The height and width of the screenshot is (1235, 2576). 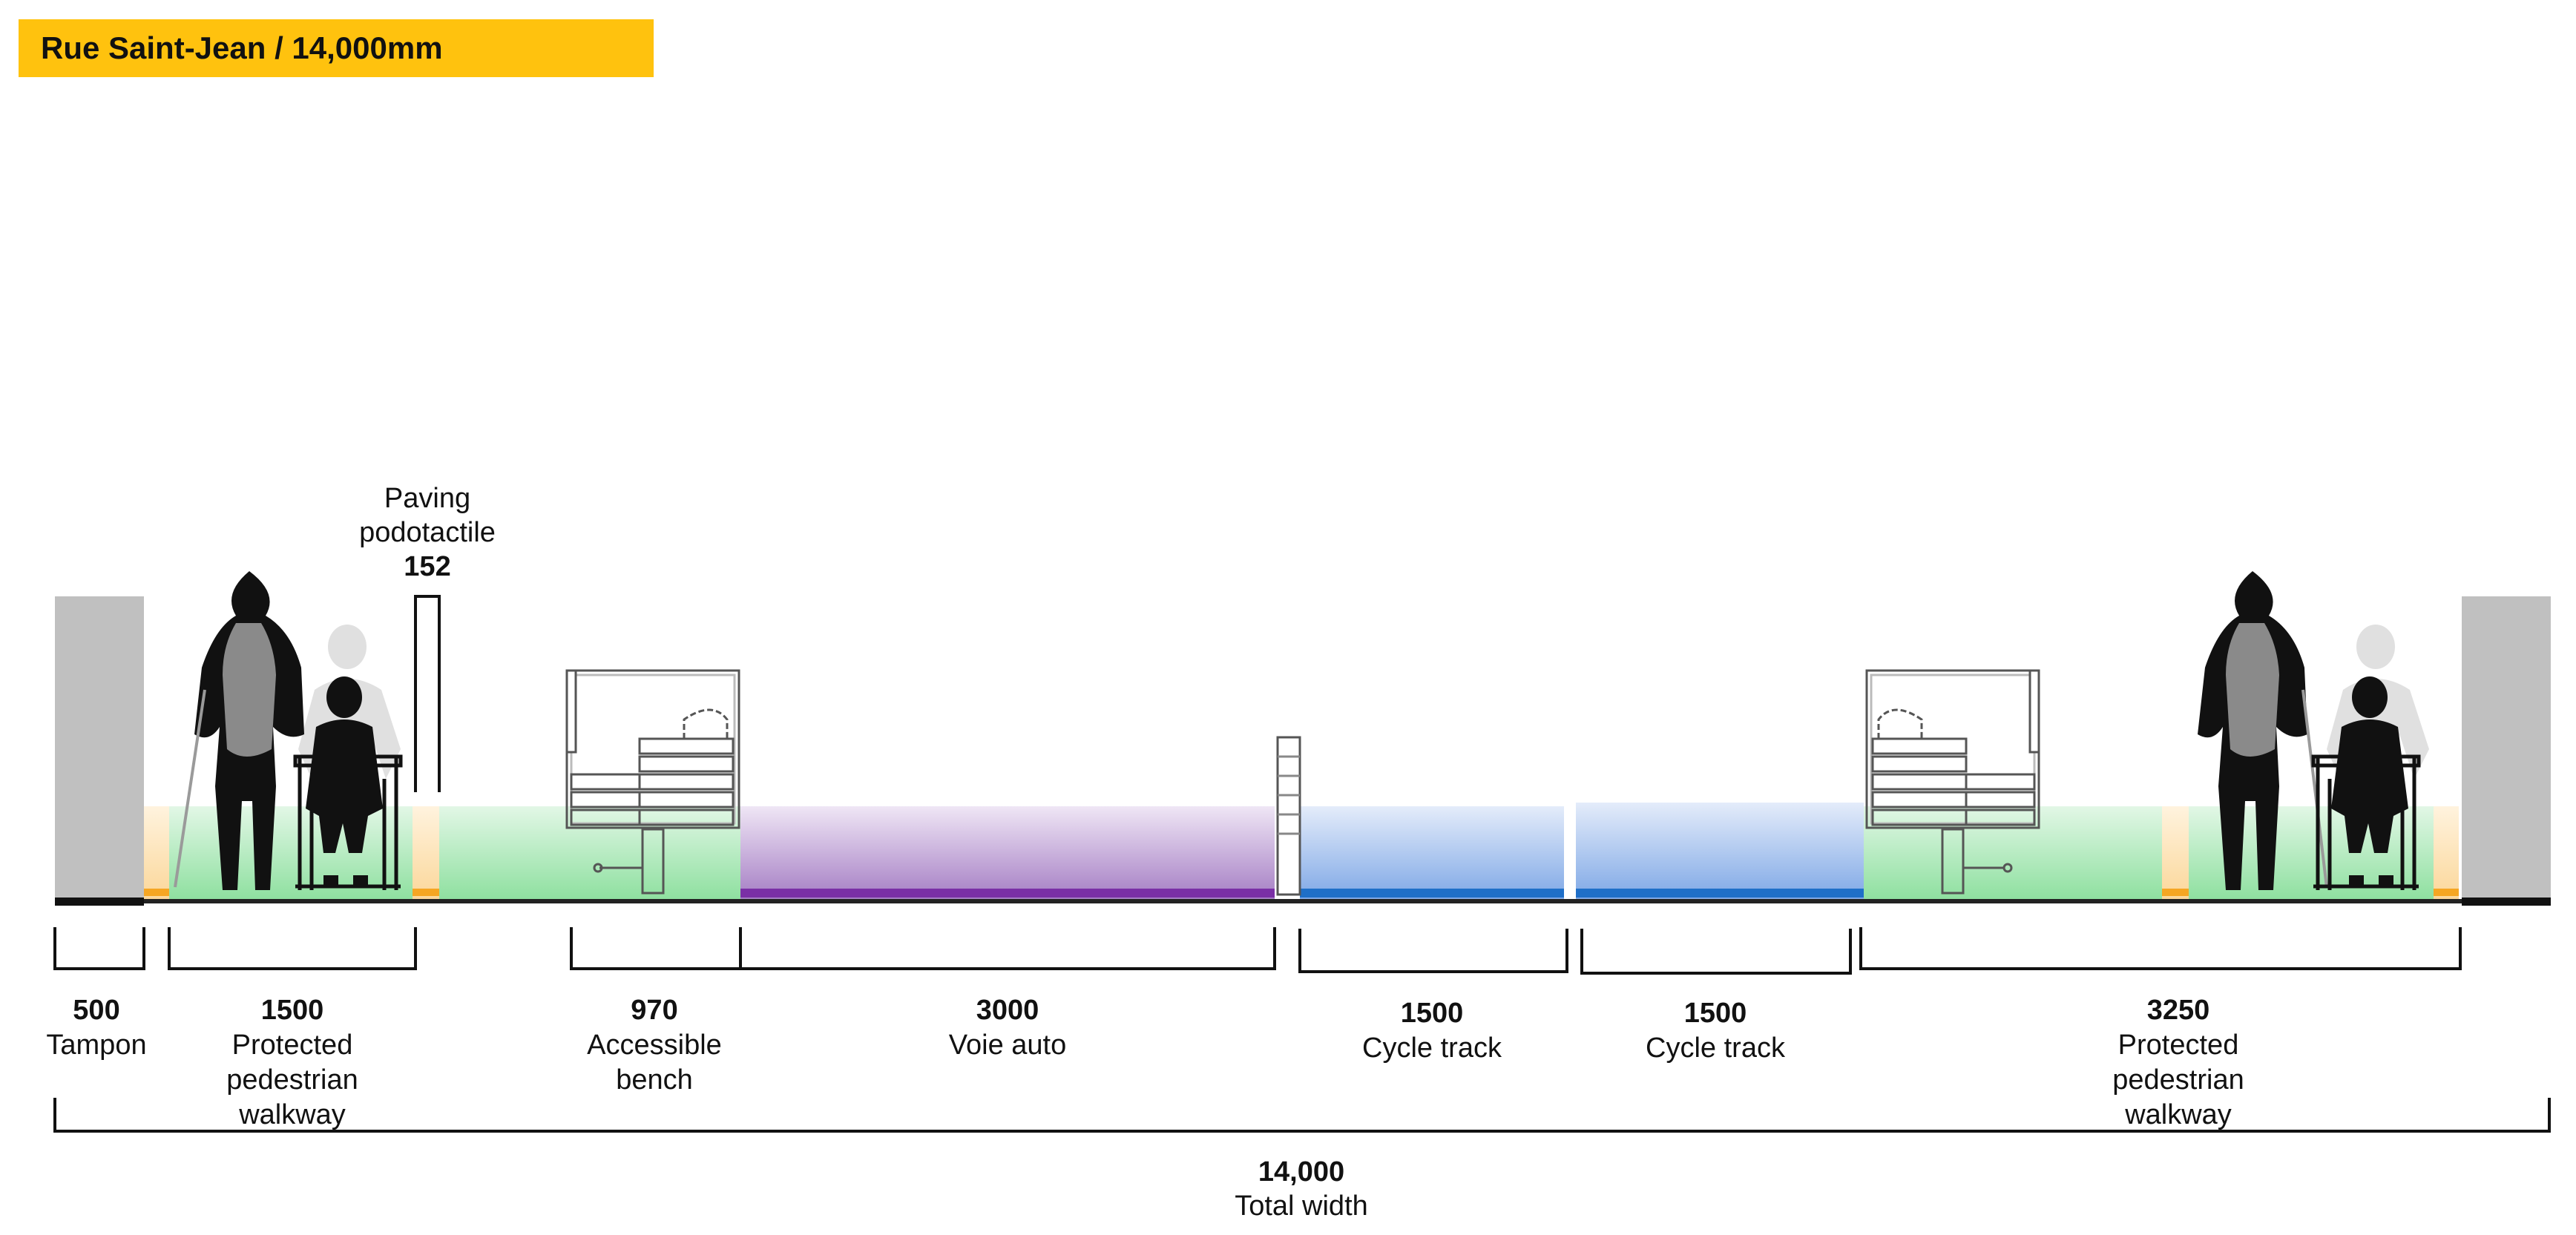 What do you see at coordinates (1008, 1045) in the screenshot?
I see `seg-road-label: Voie auto` at bounding box center [1008, 1045].